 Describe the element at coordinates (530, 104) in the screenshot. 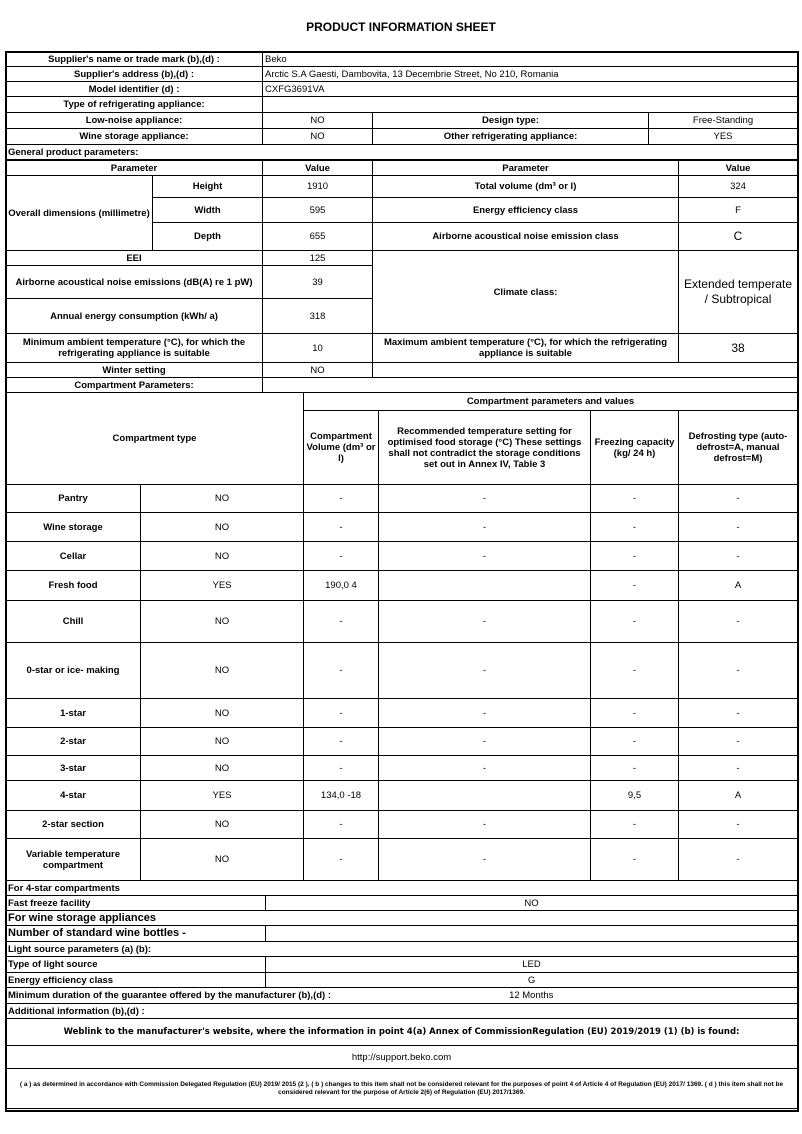

I see `type-value` at that location.